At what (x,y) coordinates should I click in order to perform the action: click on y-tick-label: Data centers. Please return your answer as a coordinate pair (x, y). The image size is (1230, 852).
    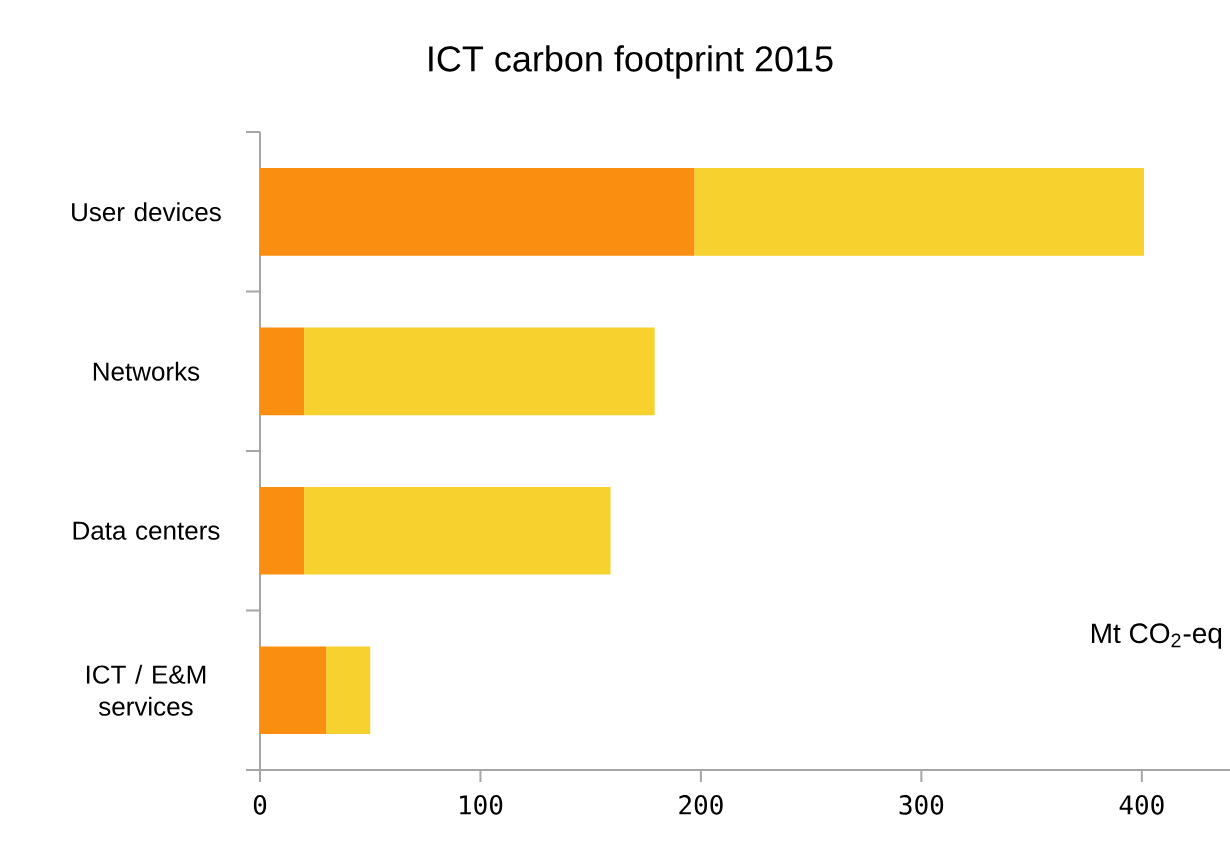
    Looking at the image, I should click on (146, 530).